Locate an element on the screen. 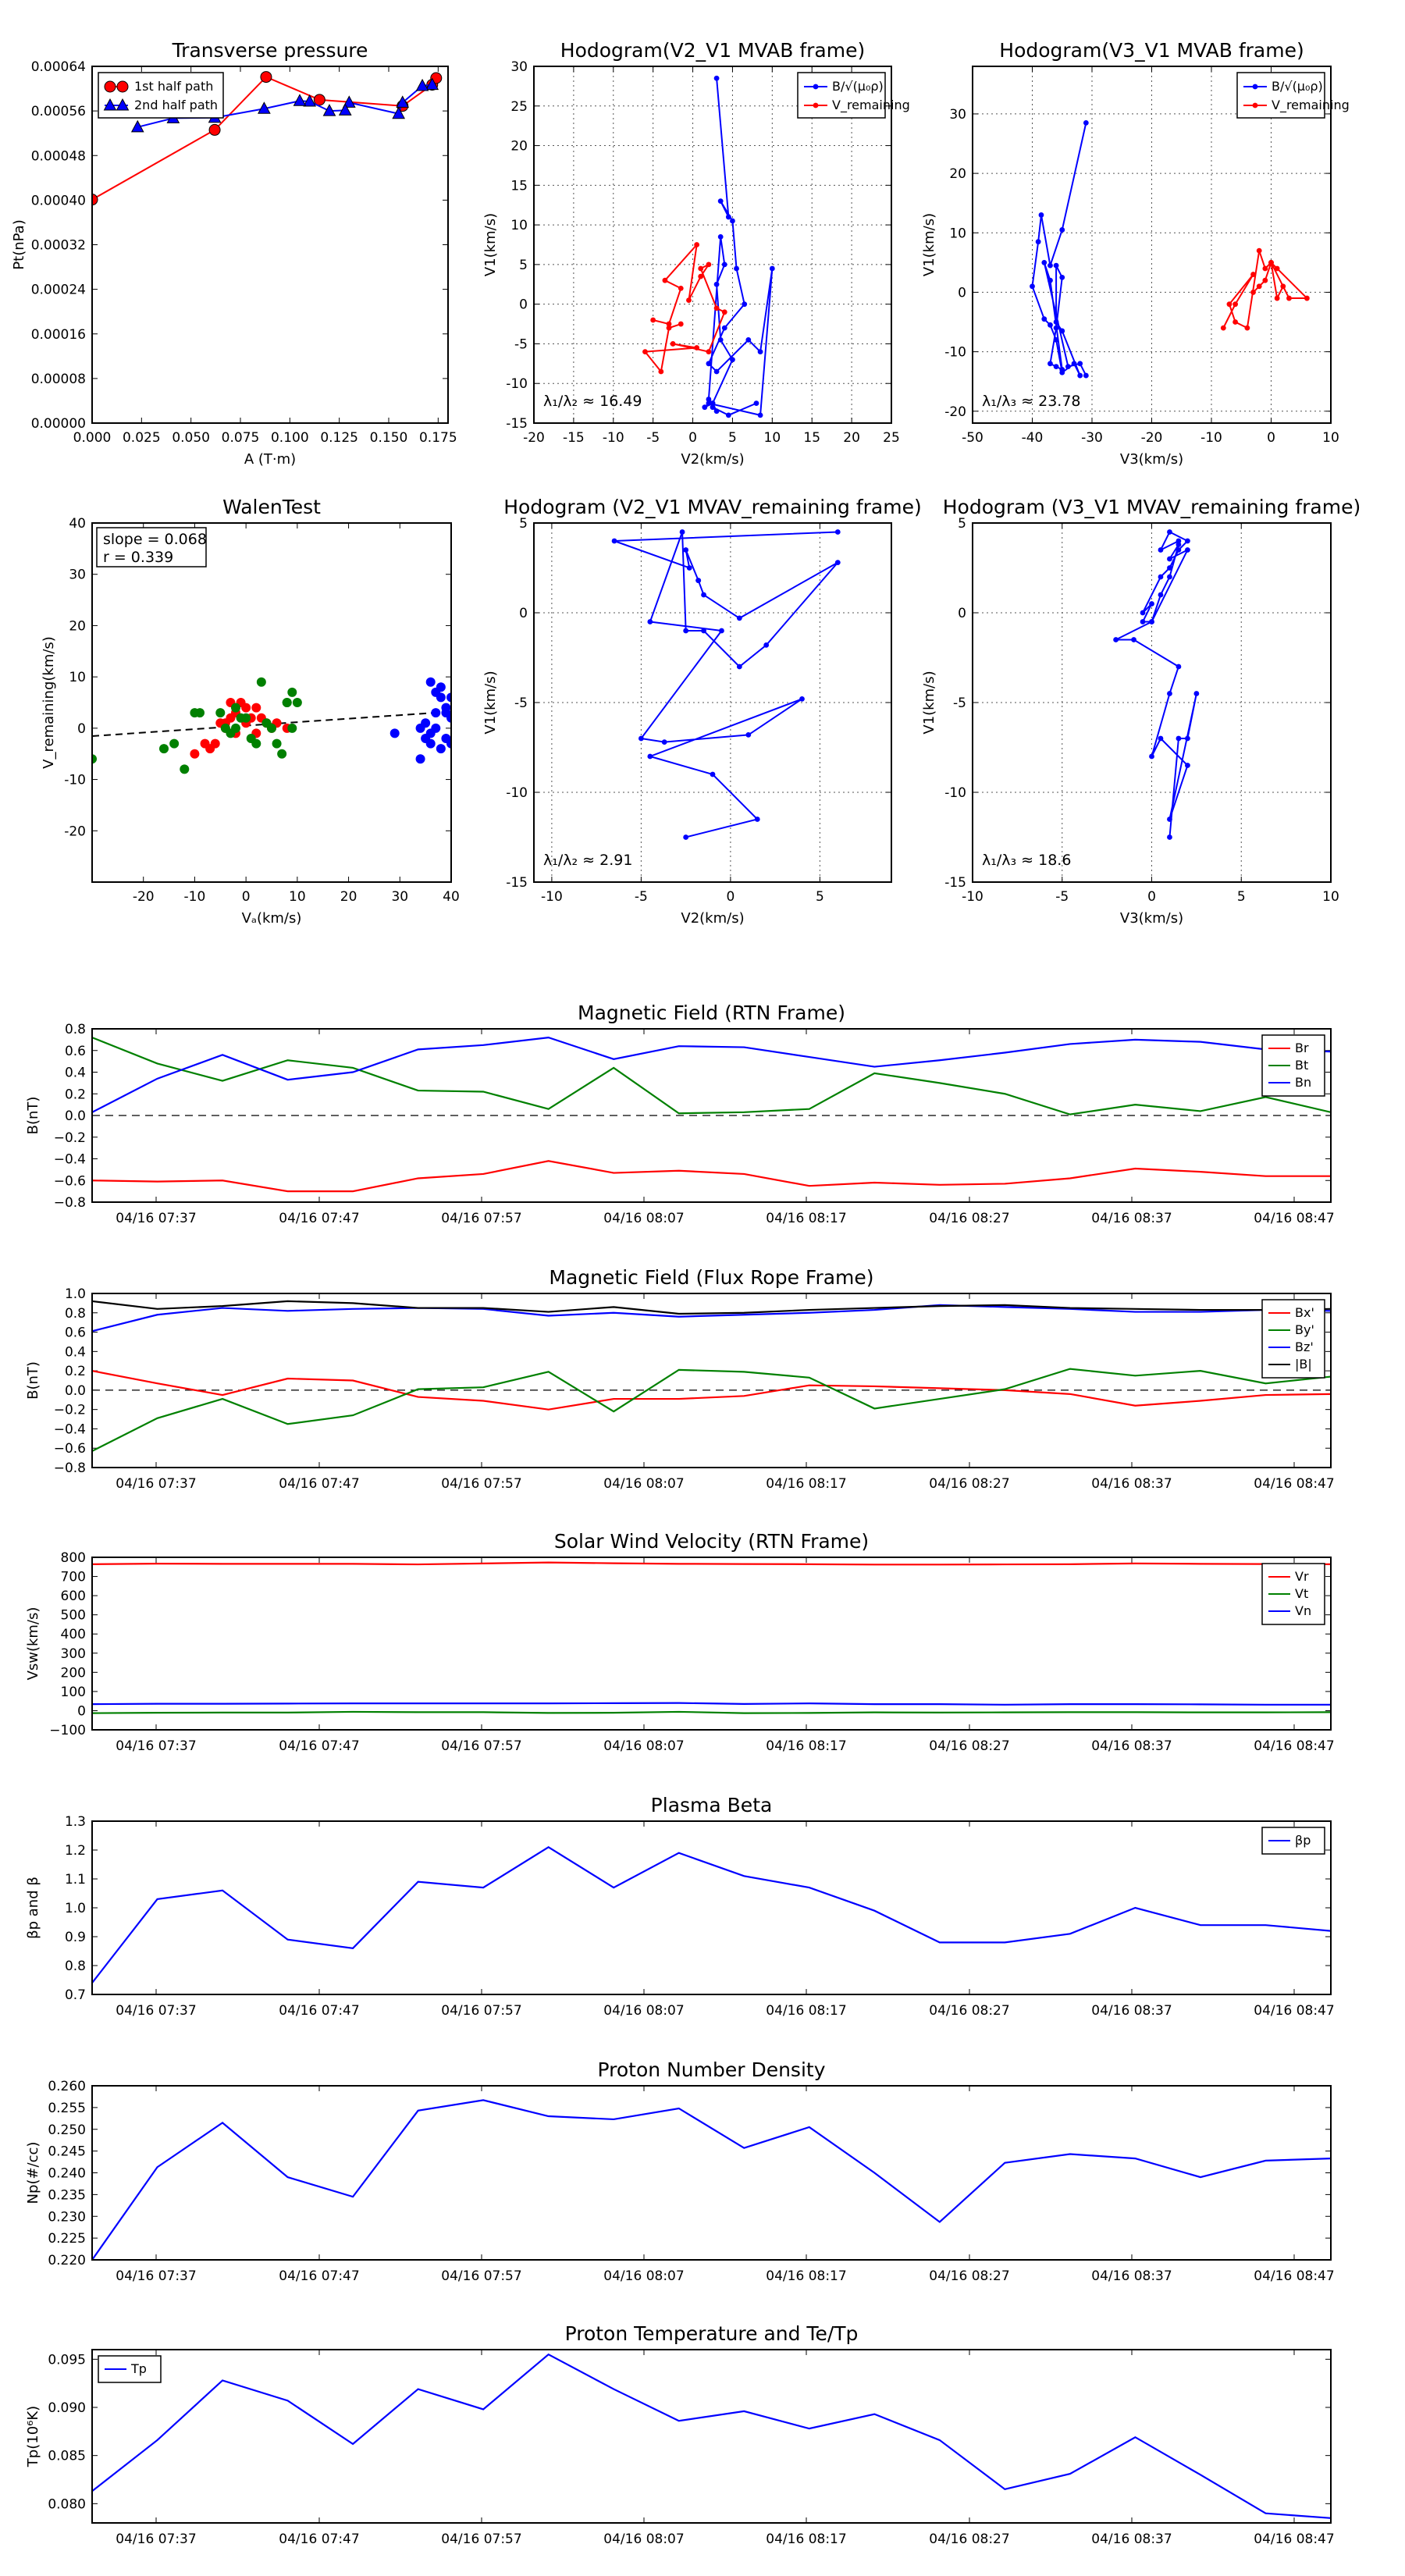 The width and height of the screenshot is (1405, 2576). y-tick-label: 10 is located at coordinates (519, 225).